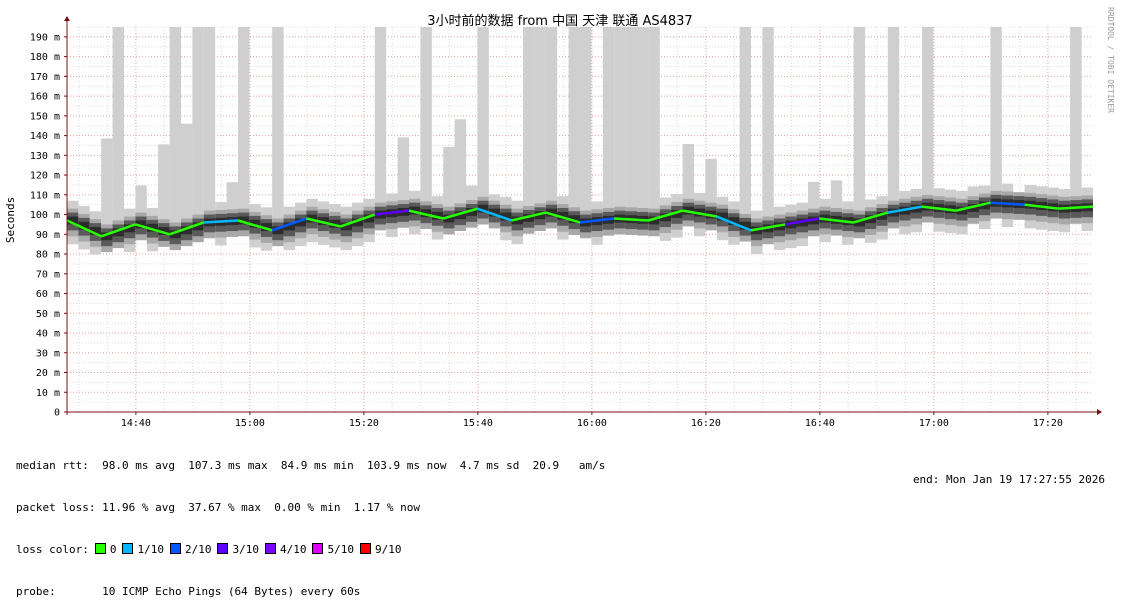  Describe the element at coordinates (45, 37) in the screenshot. I see `y-tick-label: 190 m` at that location.